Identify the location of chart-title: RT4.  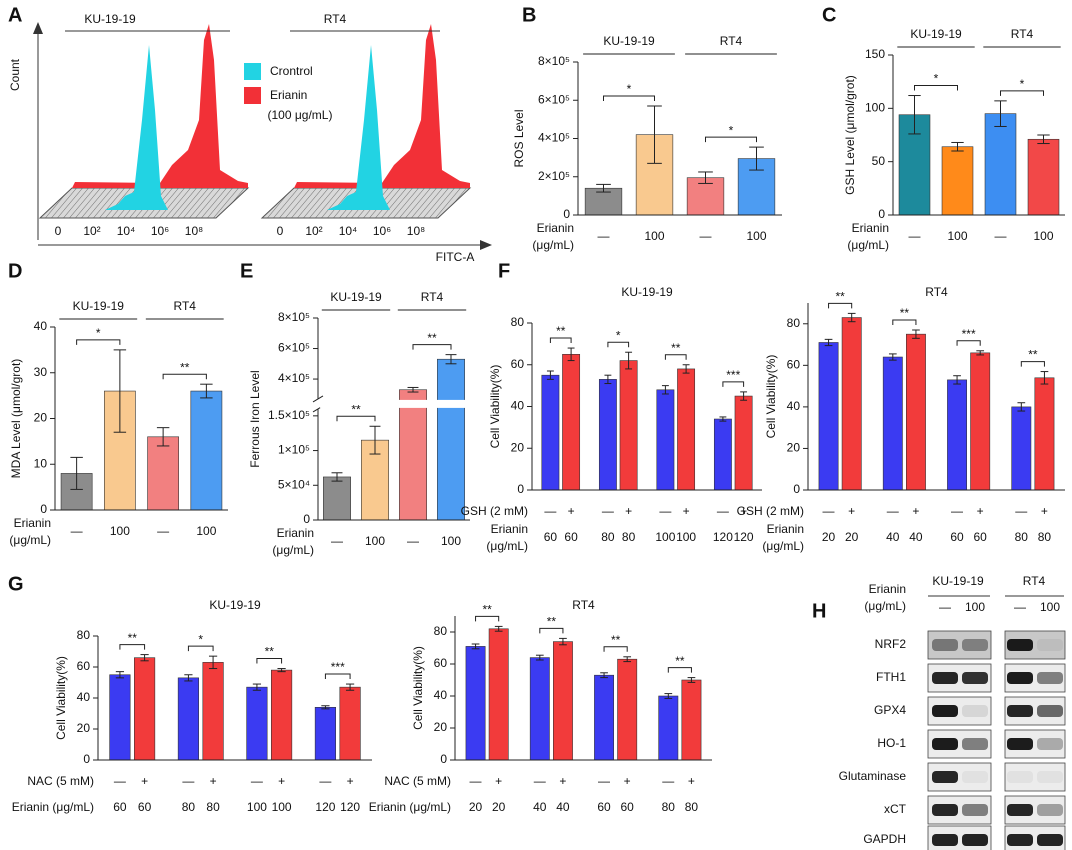
(583, 605).